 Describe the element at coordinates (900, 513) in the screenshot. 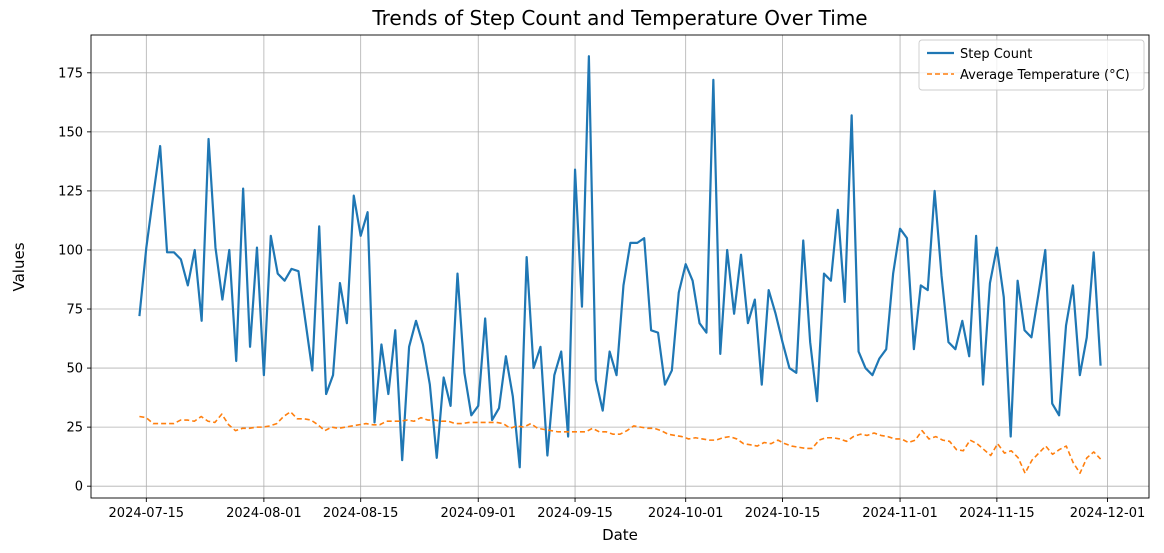

I see `x-tick-label: 2024-11-01` at that location.